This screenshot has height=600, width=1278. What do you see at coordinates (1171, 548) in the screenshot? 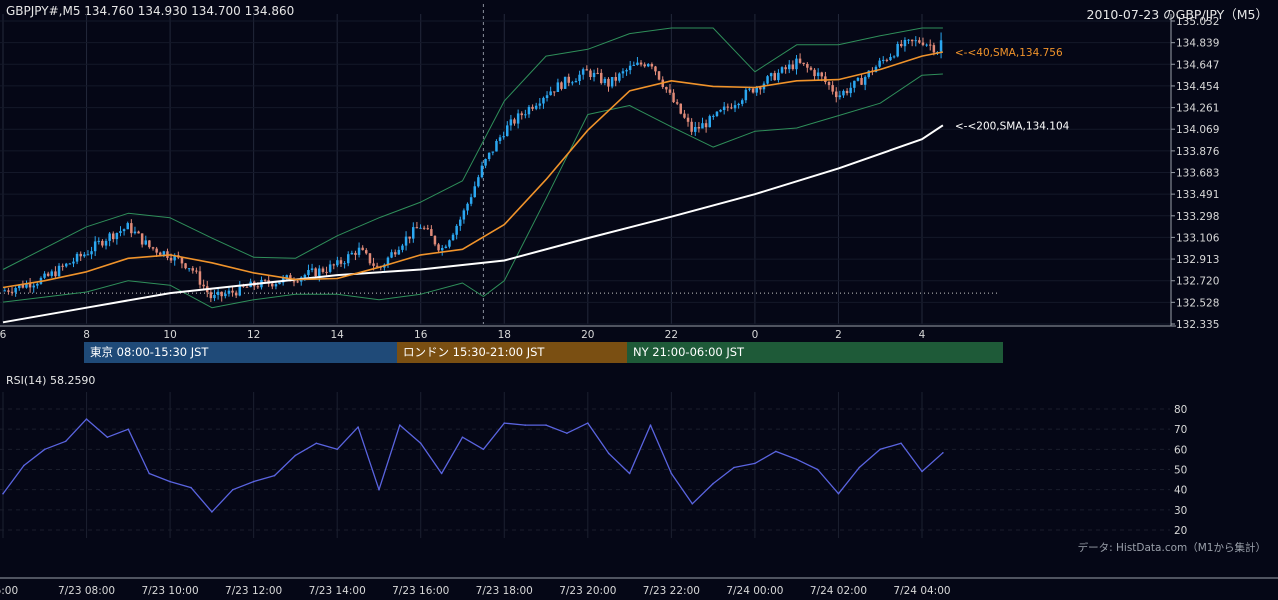
I see `data-credit: データ: HistData.com（M1から集計）` at bounding box center [1171, 548].